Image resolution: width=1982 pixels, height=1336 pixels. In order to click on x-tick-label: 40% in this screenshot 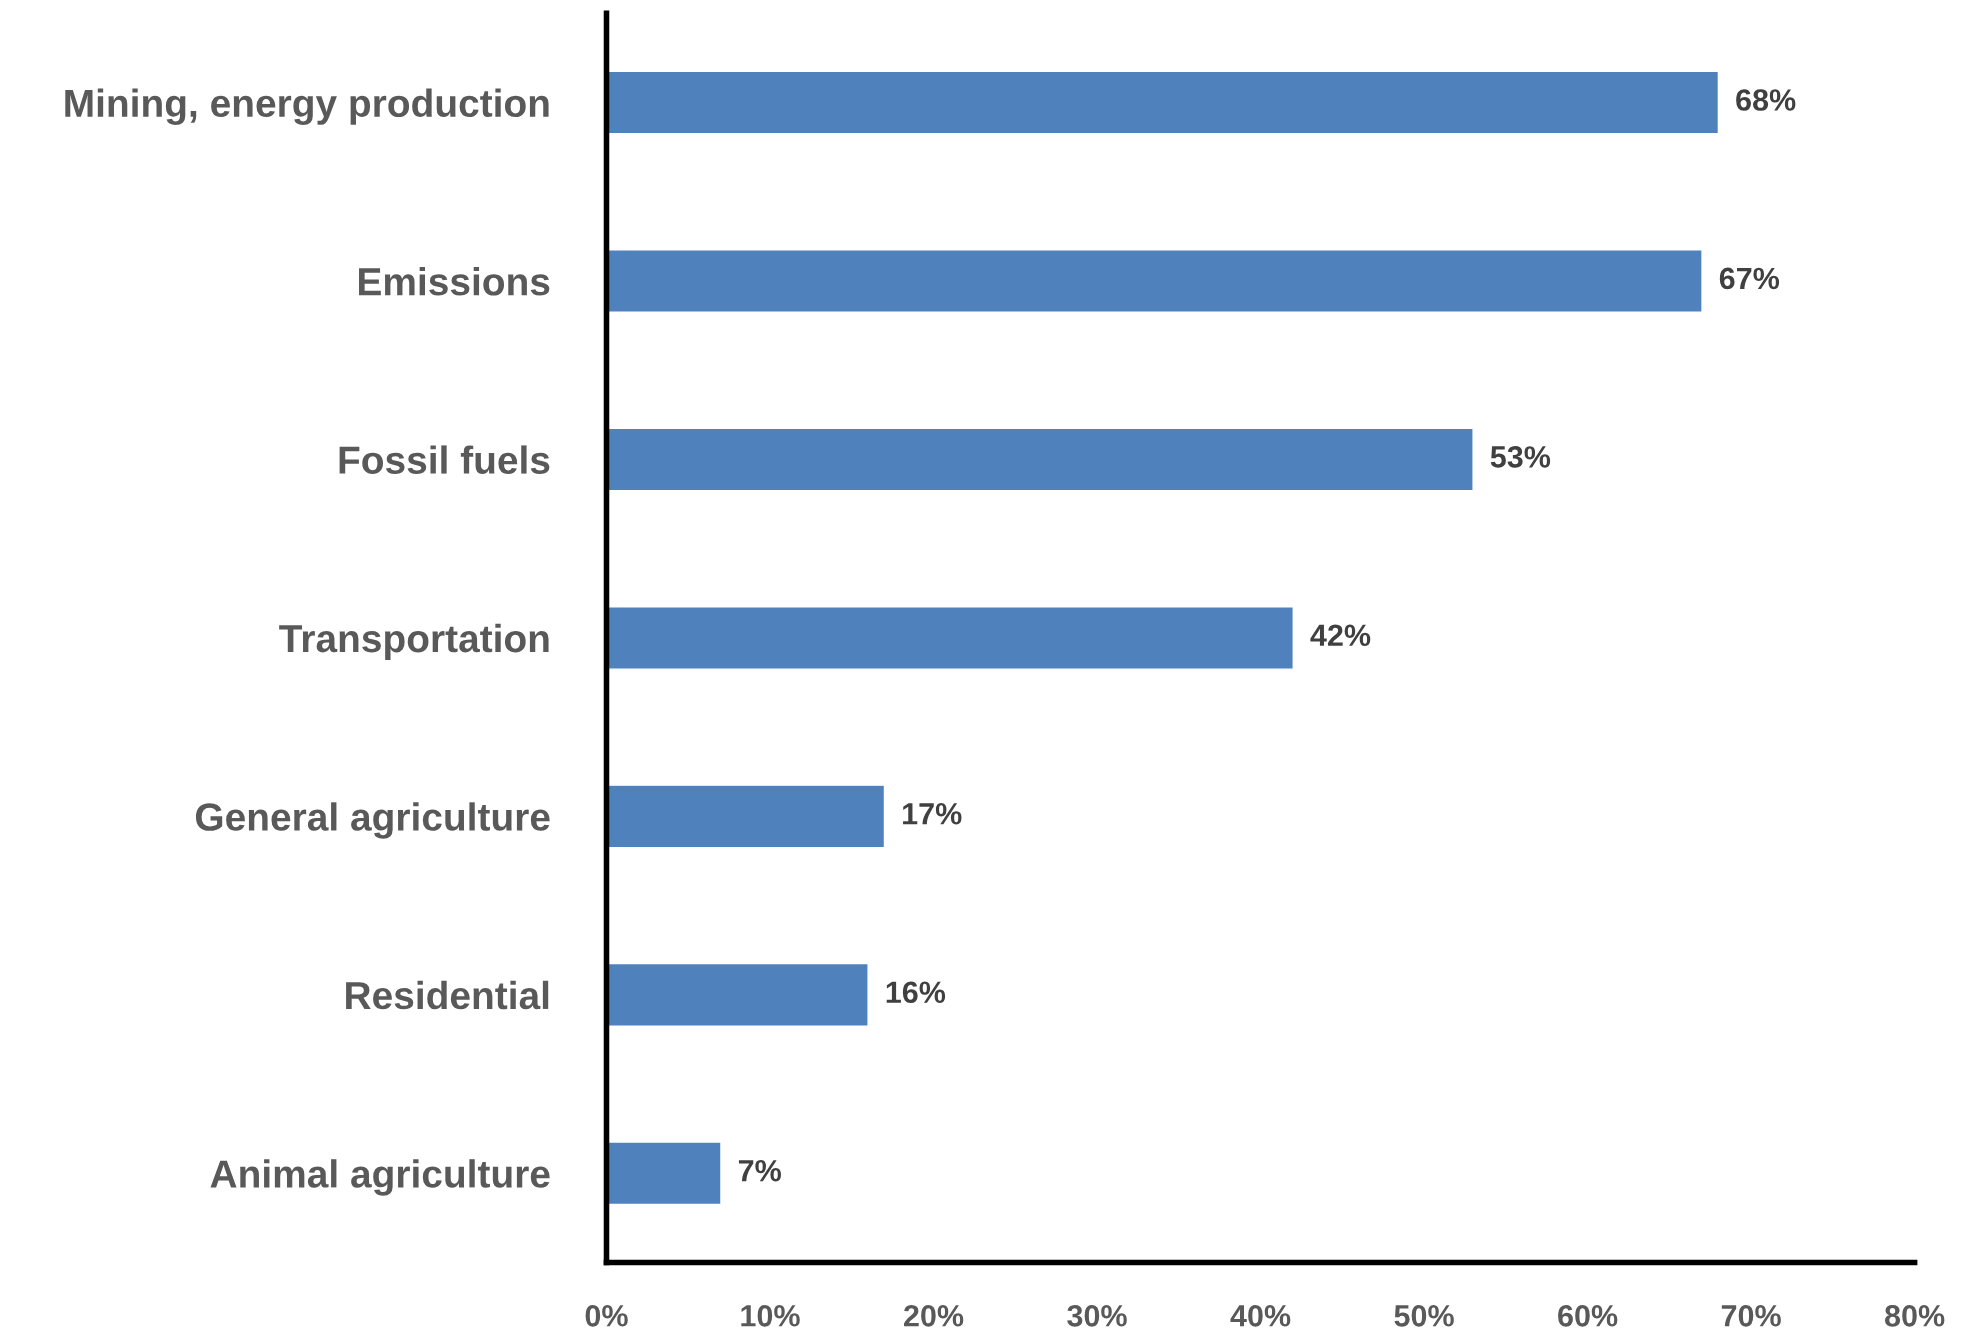, I will do `click(1260, 1315)`.